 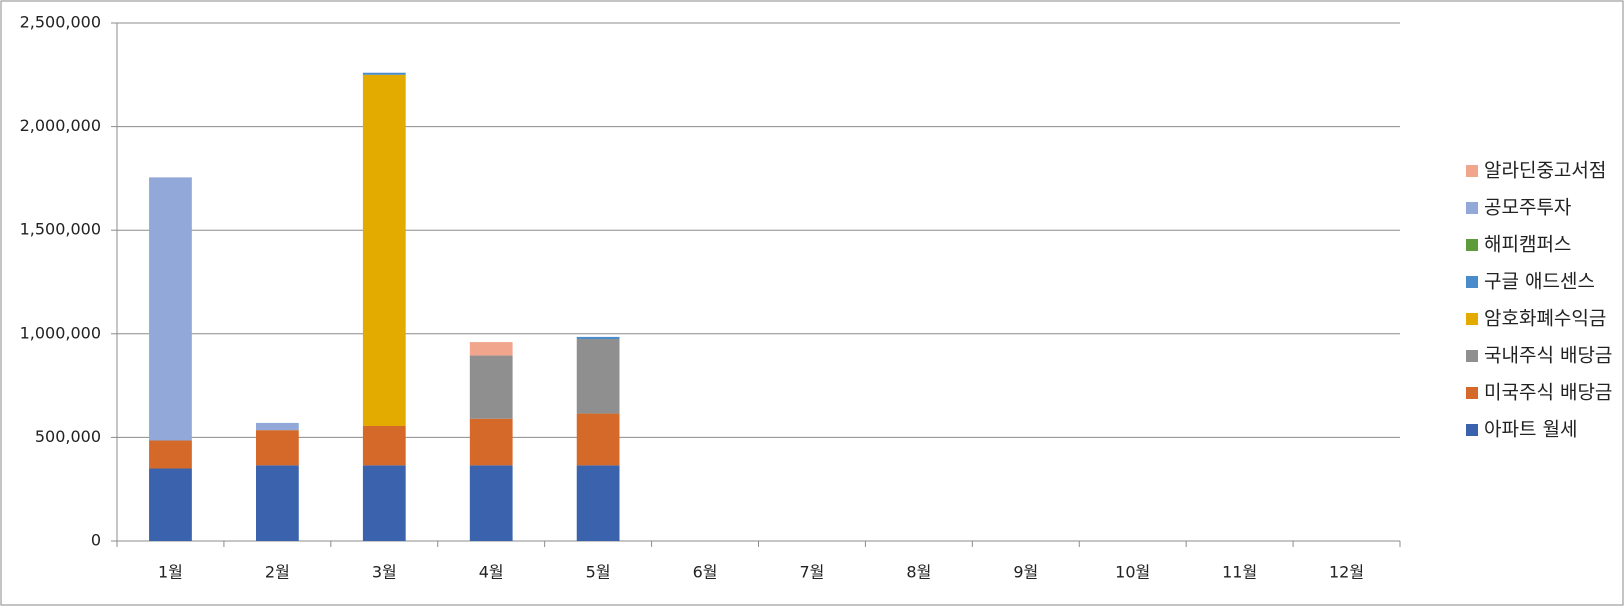 I want to click on x-tick-label: 9월, so click(x=1025, y=572).